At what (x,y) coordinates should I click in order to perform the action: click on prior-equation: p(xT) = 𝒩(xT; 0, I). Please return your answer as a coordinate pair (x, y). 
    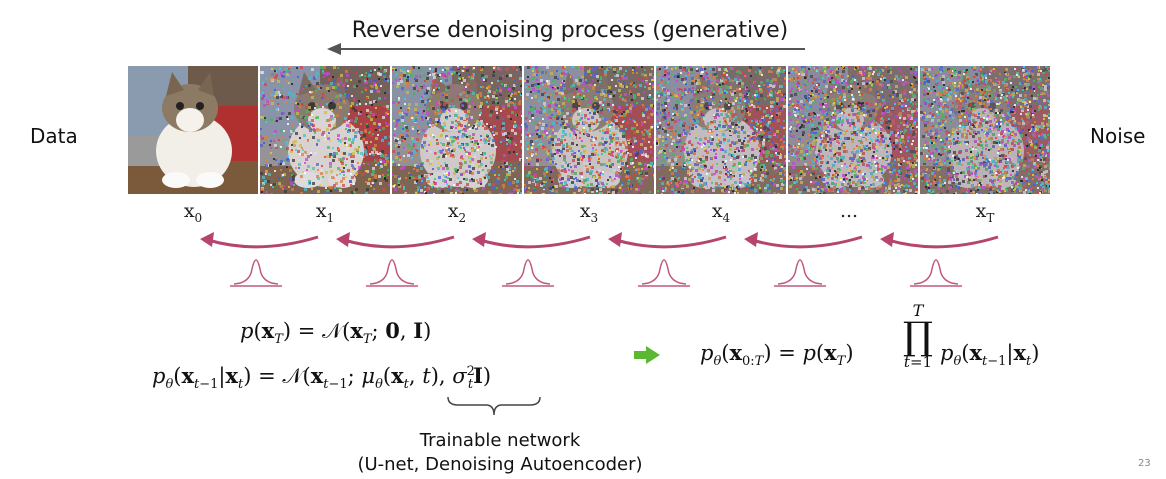
    Looking at the image, I should click on (336, 333).